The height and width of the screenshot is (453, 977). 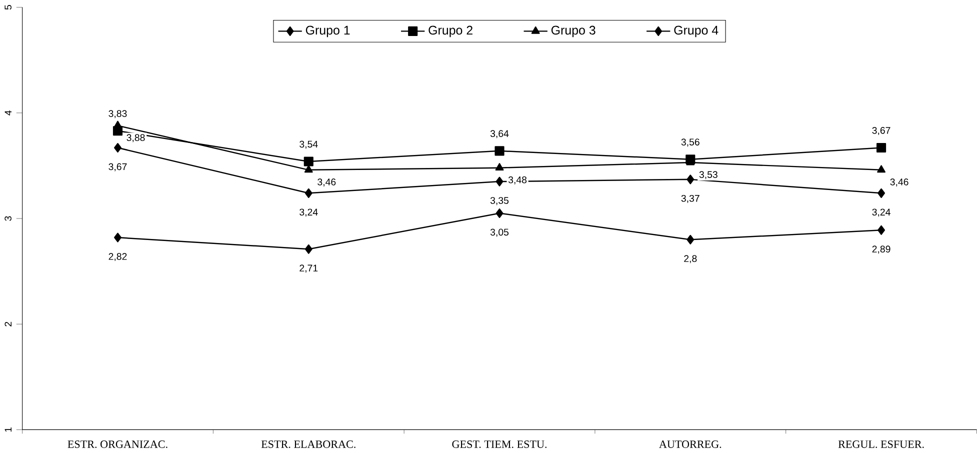 What do you see at coordinates (117, 257) in the screenshot?
I see `data-label: 2,82` at bounding box center [117, 257].